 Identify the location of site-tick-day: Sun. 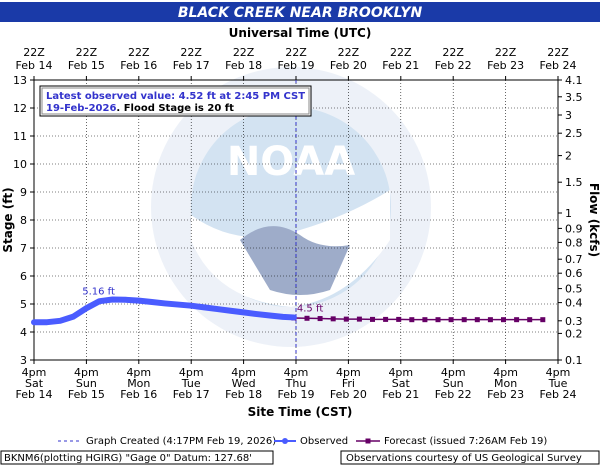
(453, 383).